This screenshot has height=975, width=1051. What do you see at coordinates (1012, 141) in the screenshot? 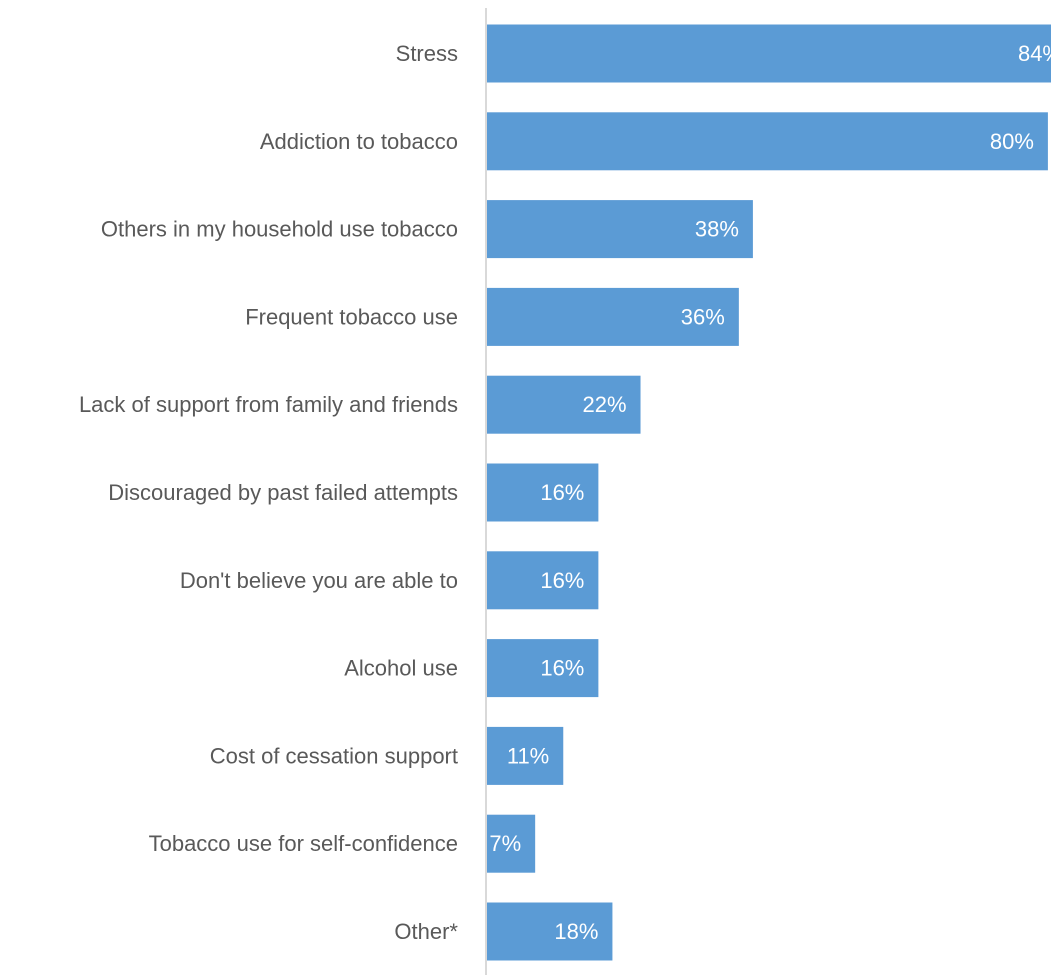
I see `value-label: 80%` at bounding box center [1012, 141].